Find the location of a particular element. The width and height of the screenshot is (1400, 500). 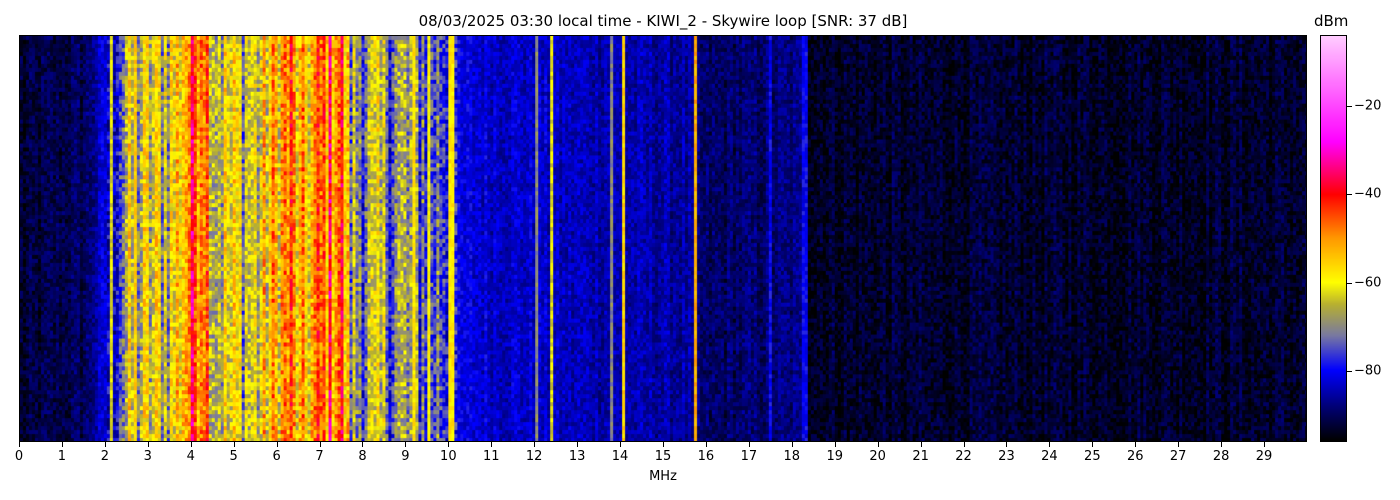

x-tick-label: 5 is located at coordinates (233, 456).